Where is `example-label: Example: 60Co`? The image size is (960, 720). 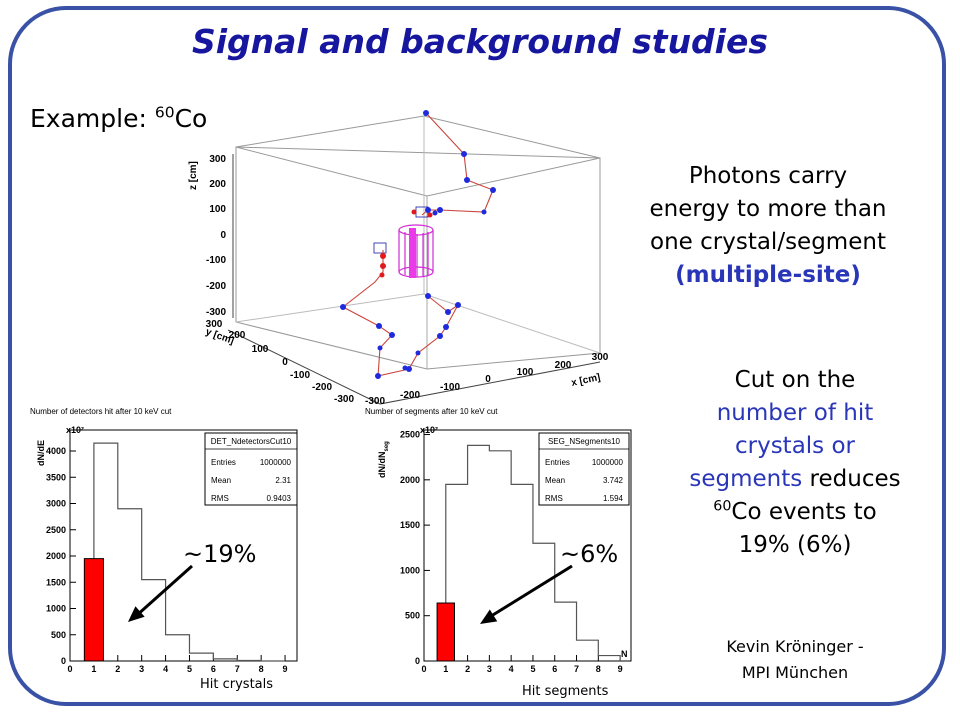
example-label: Example: 60Co is located at coordinates (118, 118).